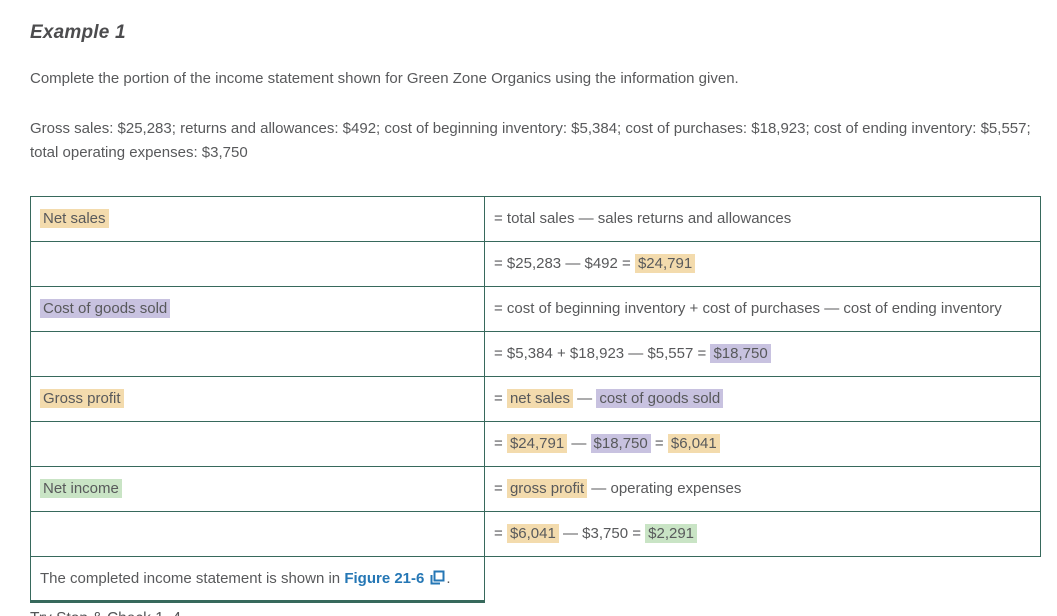 Image resolution: width=1057 pixels, height=616 pixels. I want to click on term-net-sales: Net sales, so click(74, 218).